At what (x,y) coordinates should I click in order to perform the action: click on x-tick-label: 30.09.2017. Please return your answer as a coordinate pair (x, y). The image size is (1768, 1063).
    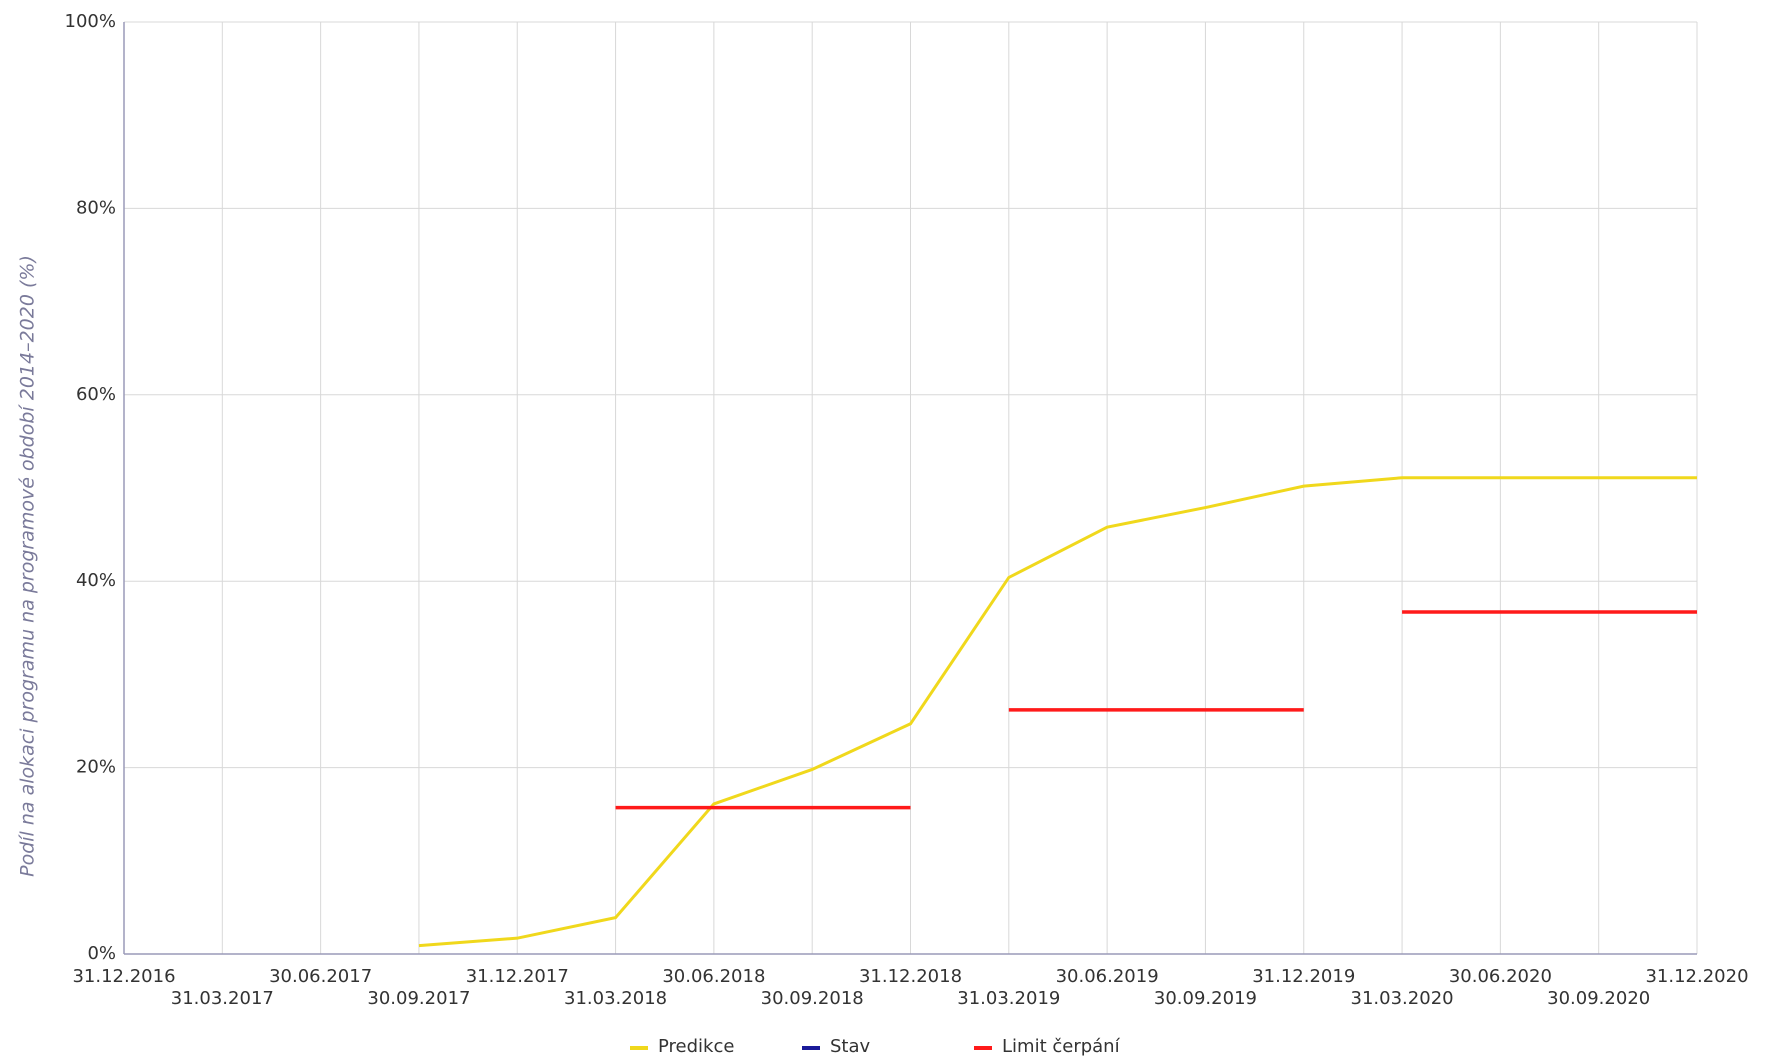
    Looking at the image, I should click on (418, 998).